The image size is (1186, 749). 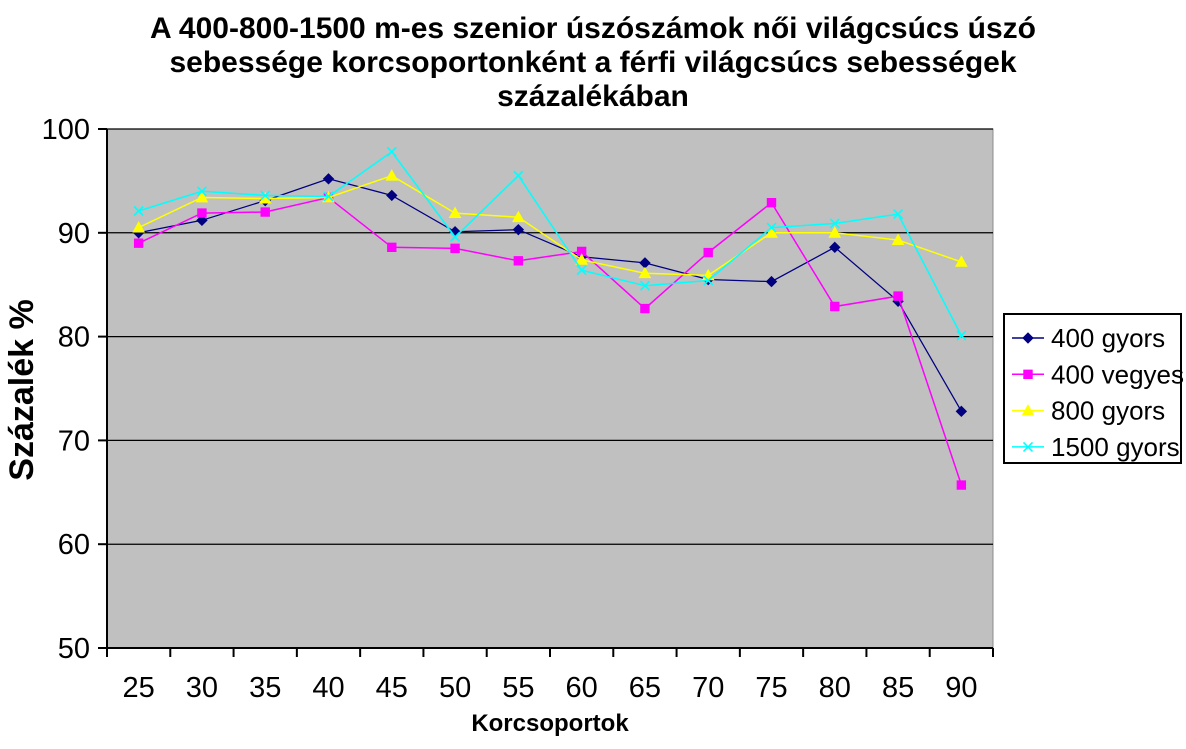 What do you see at coordinates (1115, 447) in the screenshot?
I see `legend-label-1500-gyors: 1500 gyors` at bounding box center [1115, 447].